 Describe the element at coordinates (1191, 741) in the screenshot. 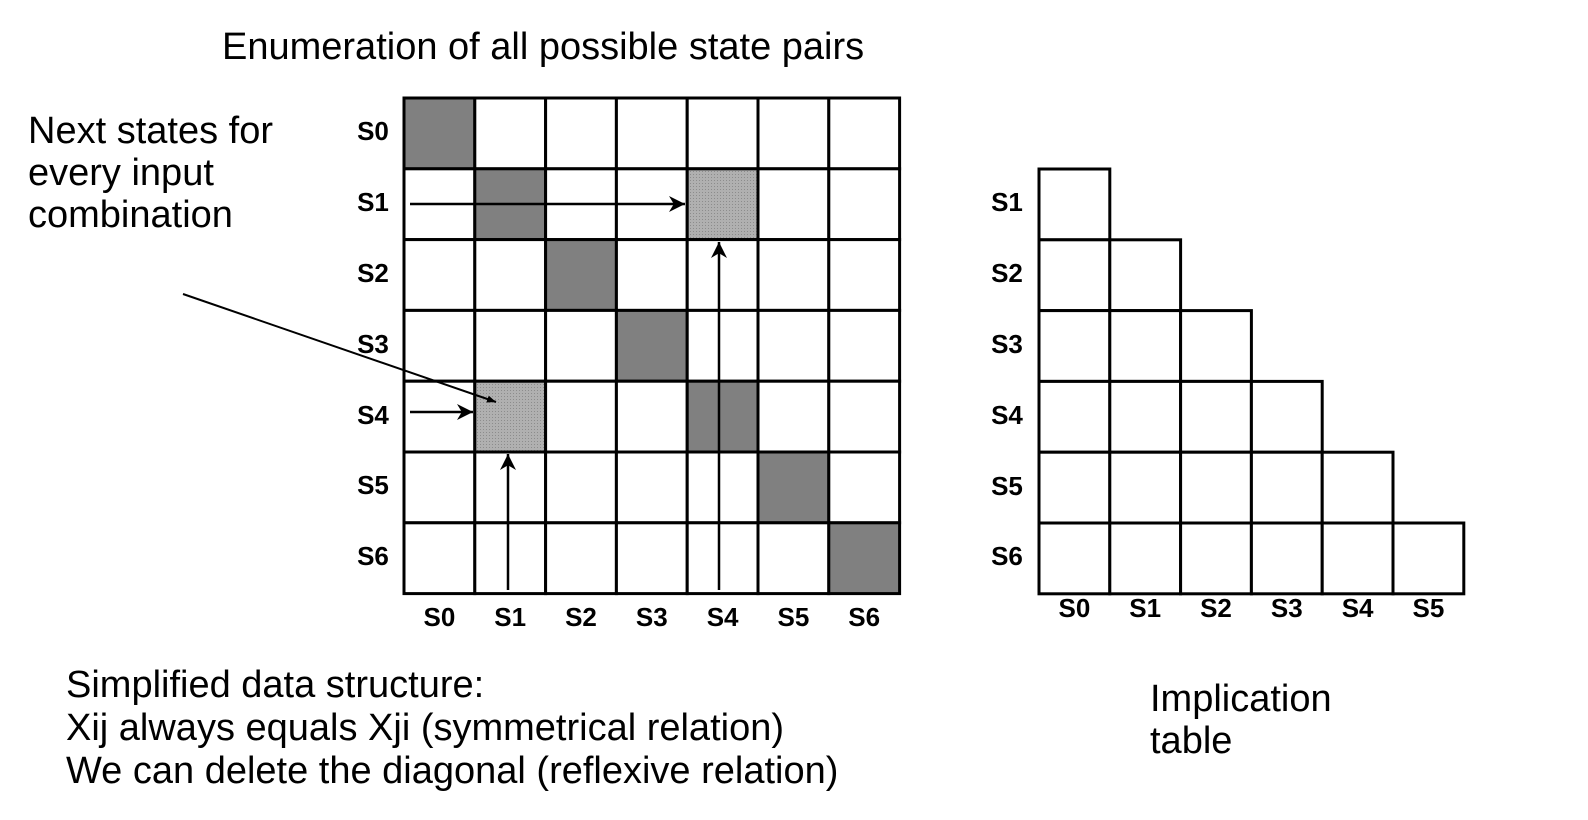

I see `implication-caption-line: table` at that location.